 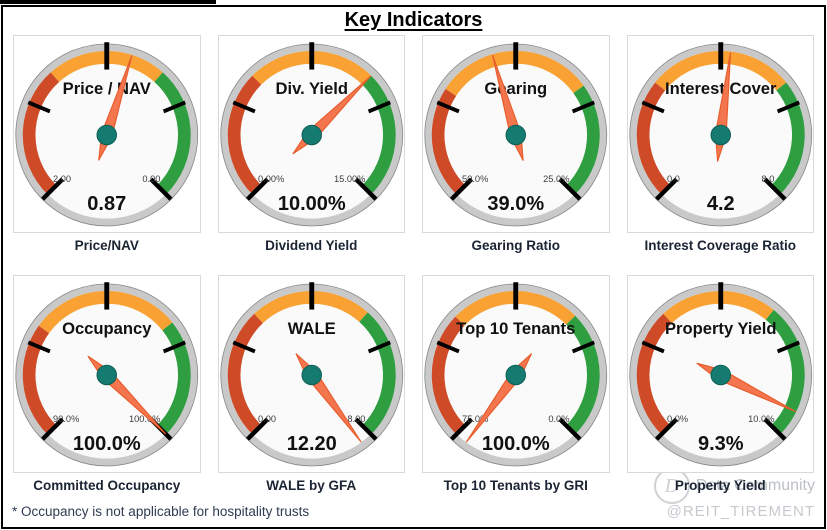 I want to click on gauge-value: 12.20, so click(x=311, y=444).